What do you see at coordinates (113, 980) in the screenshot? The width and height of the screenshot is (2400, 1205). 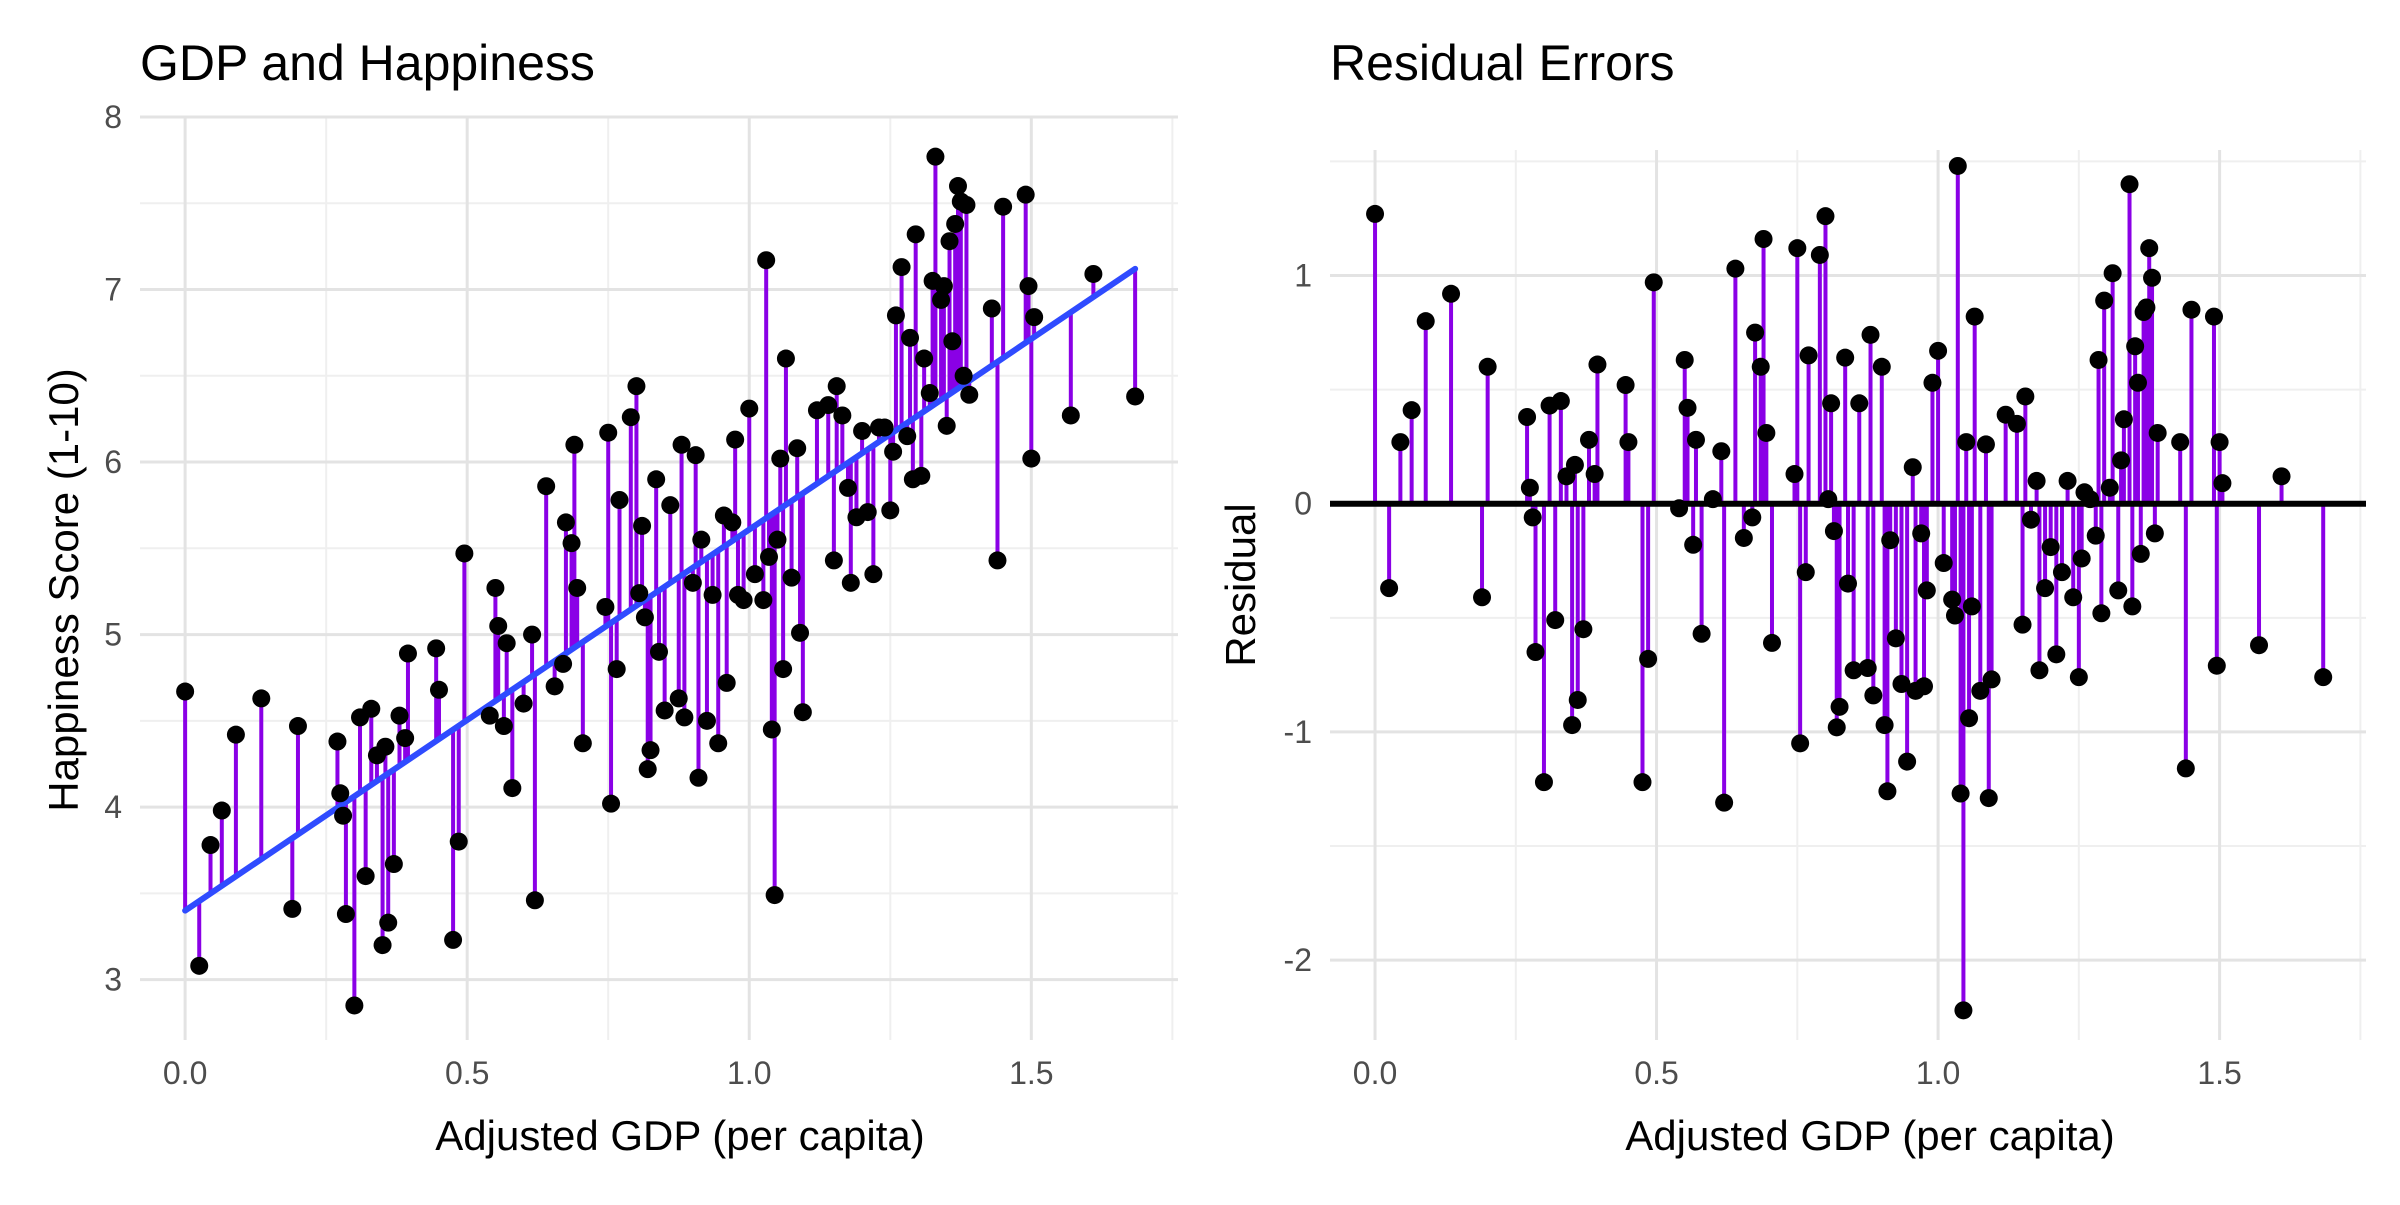 I see `y-tick-label: 3` at bounding box center [113, 980].